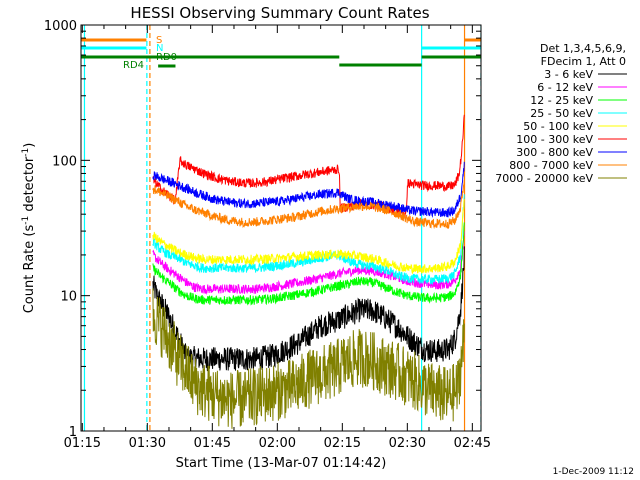 This screenshot has width=640, height=480. I want to click on flag-label-rd0: RD0, so click(166, 57).